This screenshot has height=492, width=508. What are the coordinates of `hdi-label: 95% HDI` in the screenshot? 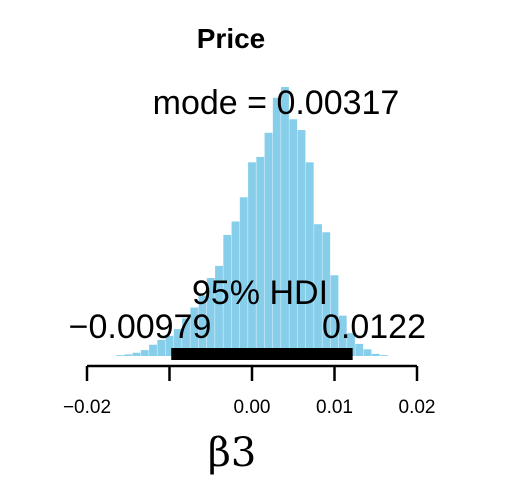 It's located at (260, 293).